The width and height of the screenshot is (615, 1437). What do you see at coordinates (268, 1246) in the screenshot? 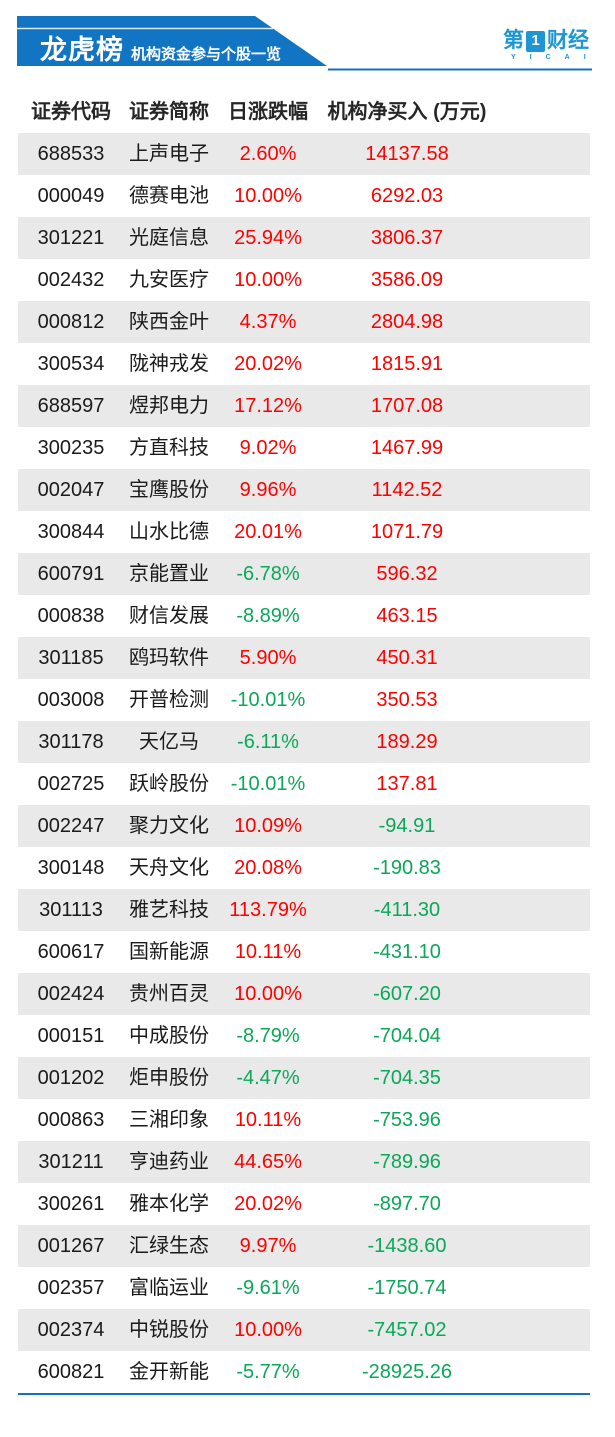
I see `daily-change: 9.97%` at bounding box center [268, 1246].